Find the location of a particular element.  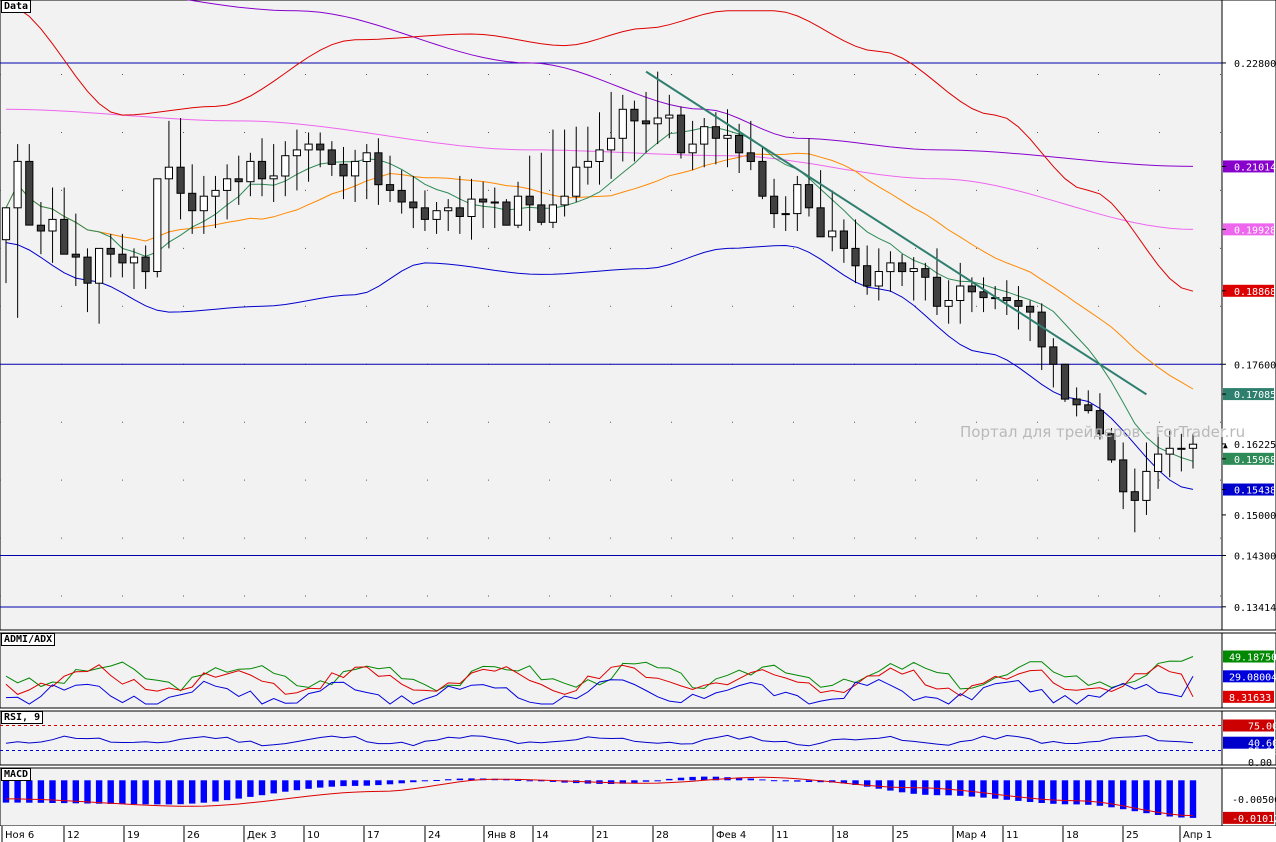

main-pane-title: Data is located at coordinates (16, 6).